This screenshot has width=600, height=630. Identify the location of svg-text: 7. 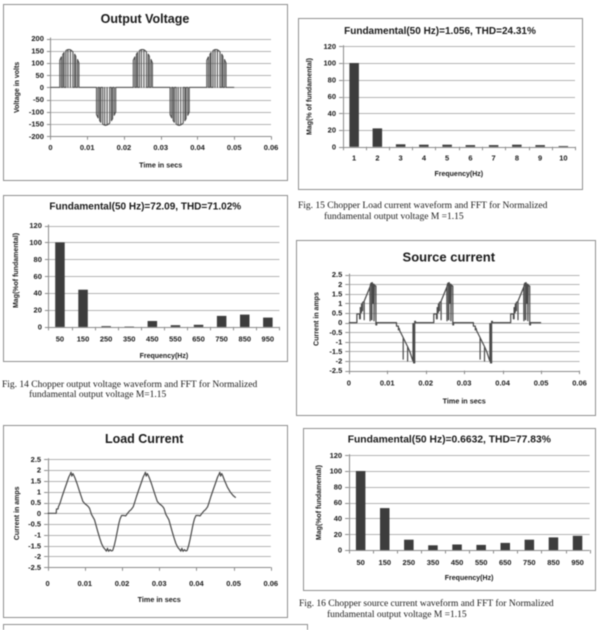
(494, 158).